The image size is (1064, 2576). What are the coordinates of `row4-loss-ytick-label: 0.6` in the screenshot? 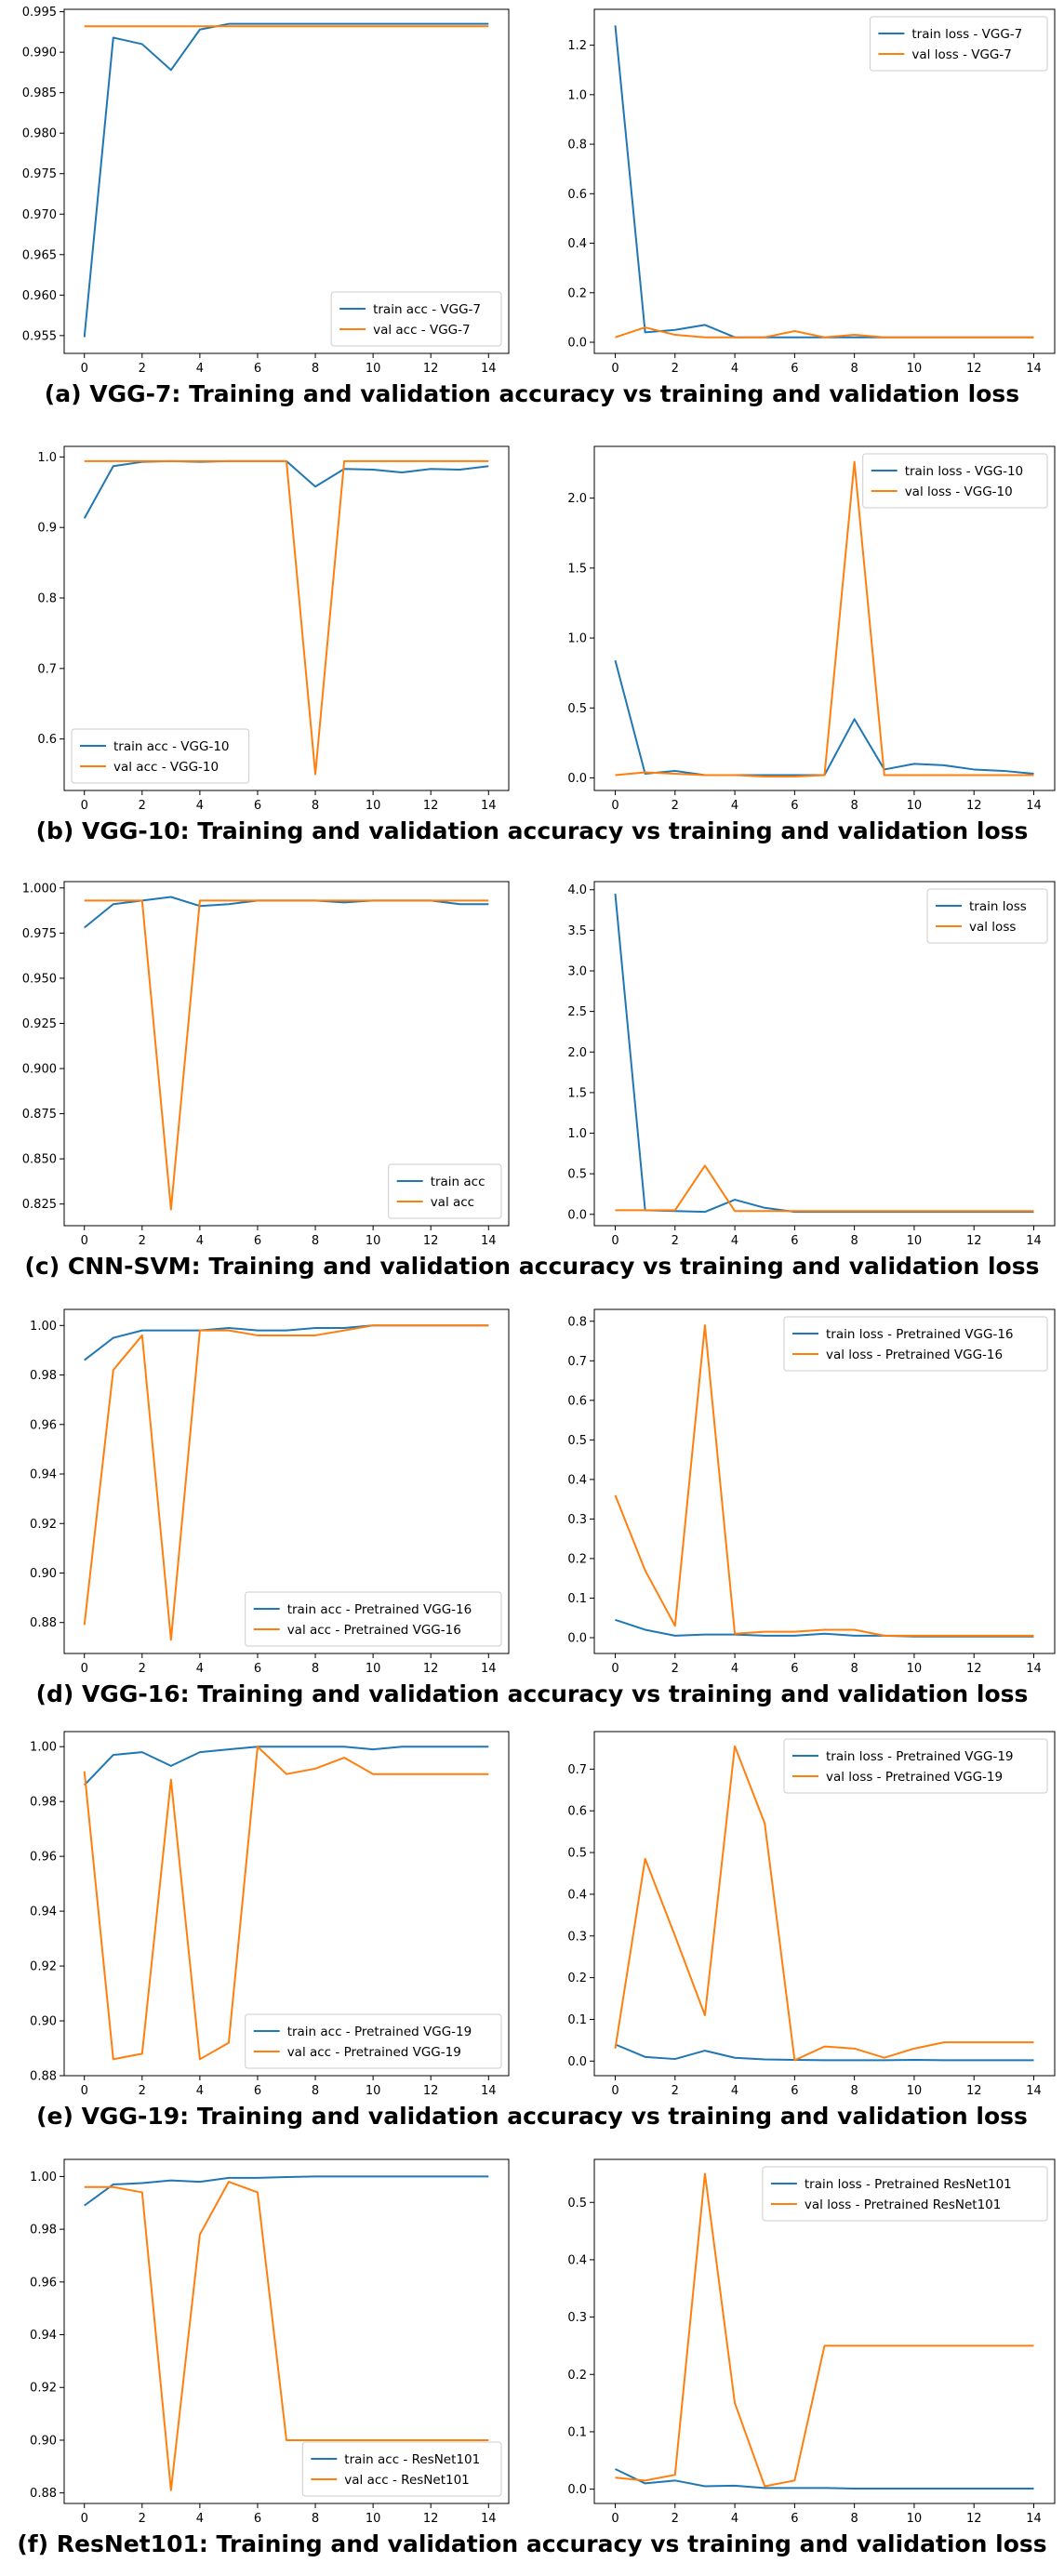 It's located at (577, 1812).